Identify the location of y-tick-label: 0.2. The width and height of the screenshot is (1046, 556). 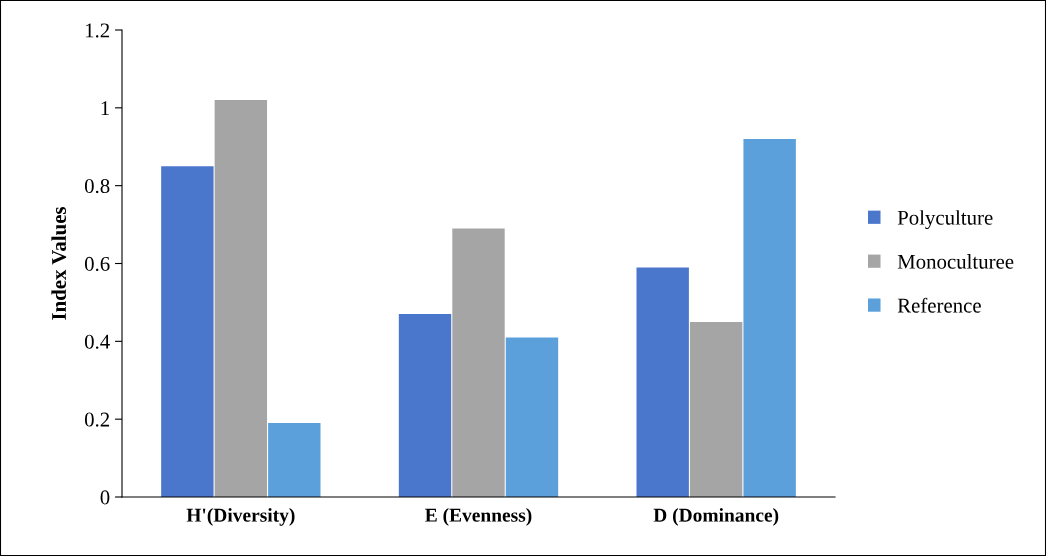
(97, 419).